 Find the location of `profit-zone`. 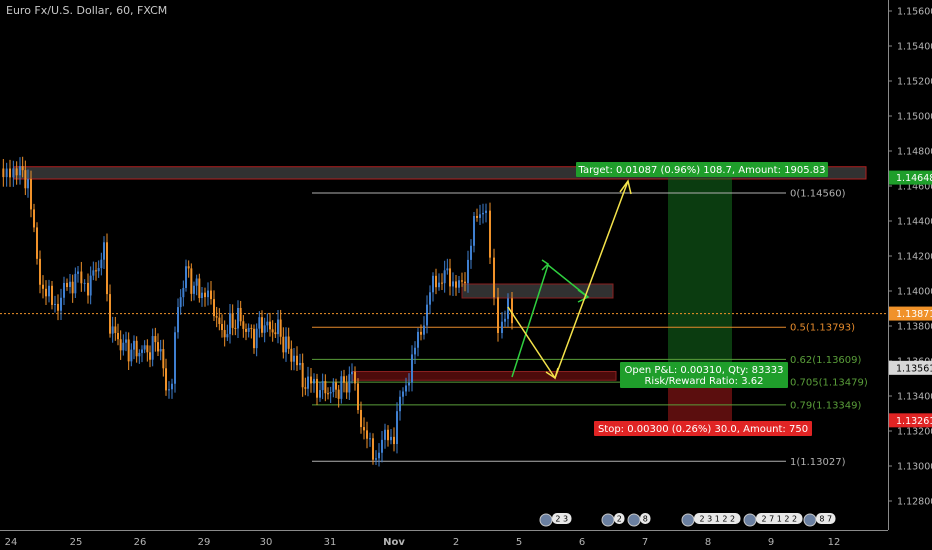

profit-zone is located at coordinates (700, 272).